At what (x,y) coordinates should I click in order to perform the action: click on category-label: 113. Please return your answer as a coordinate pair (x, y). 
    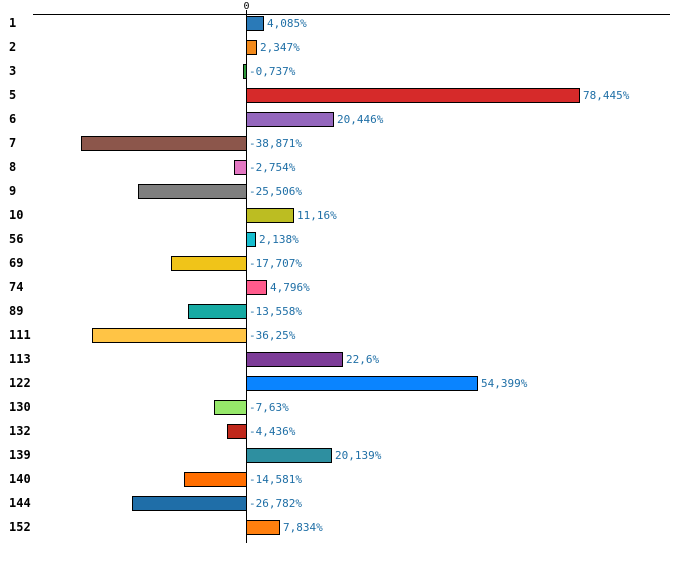
    Looking at the image, I should click on (20, 359).